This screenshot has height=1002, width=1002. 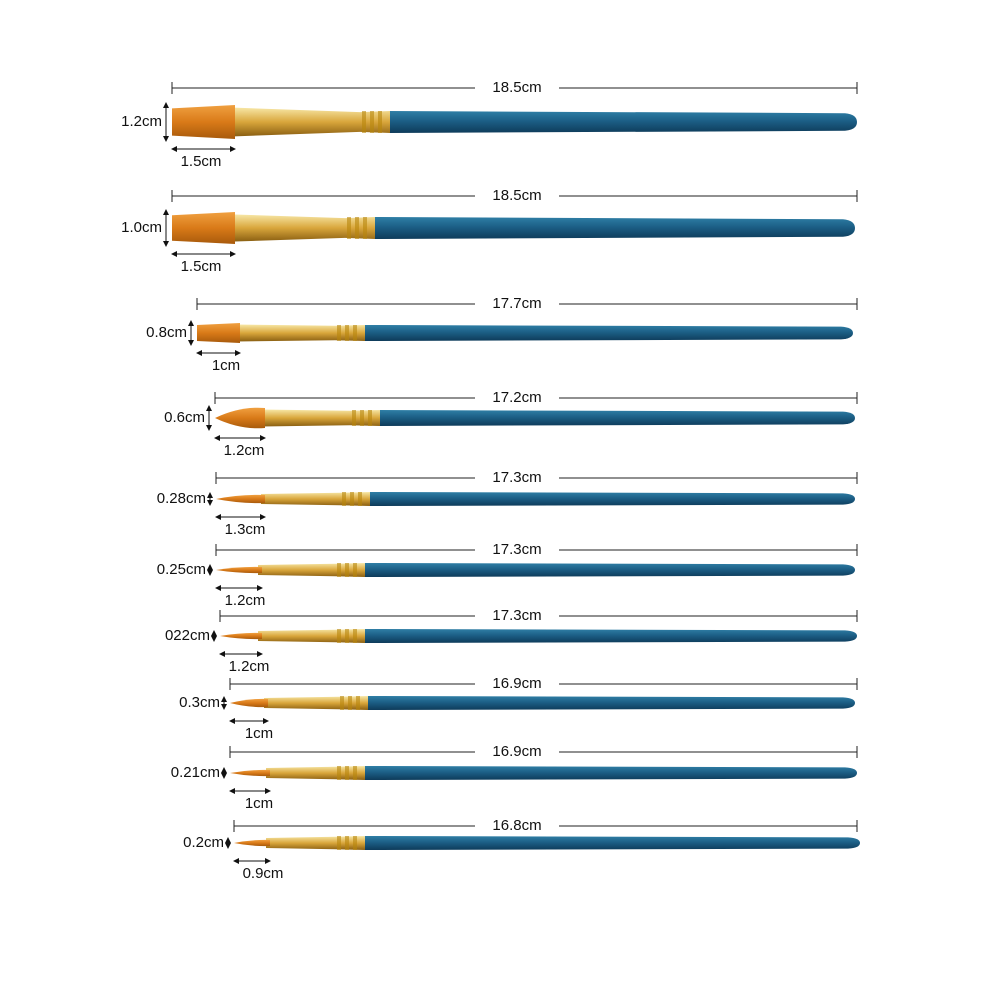 I want to click on width-label: 022cm, so click(x=187, y=635).